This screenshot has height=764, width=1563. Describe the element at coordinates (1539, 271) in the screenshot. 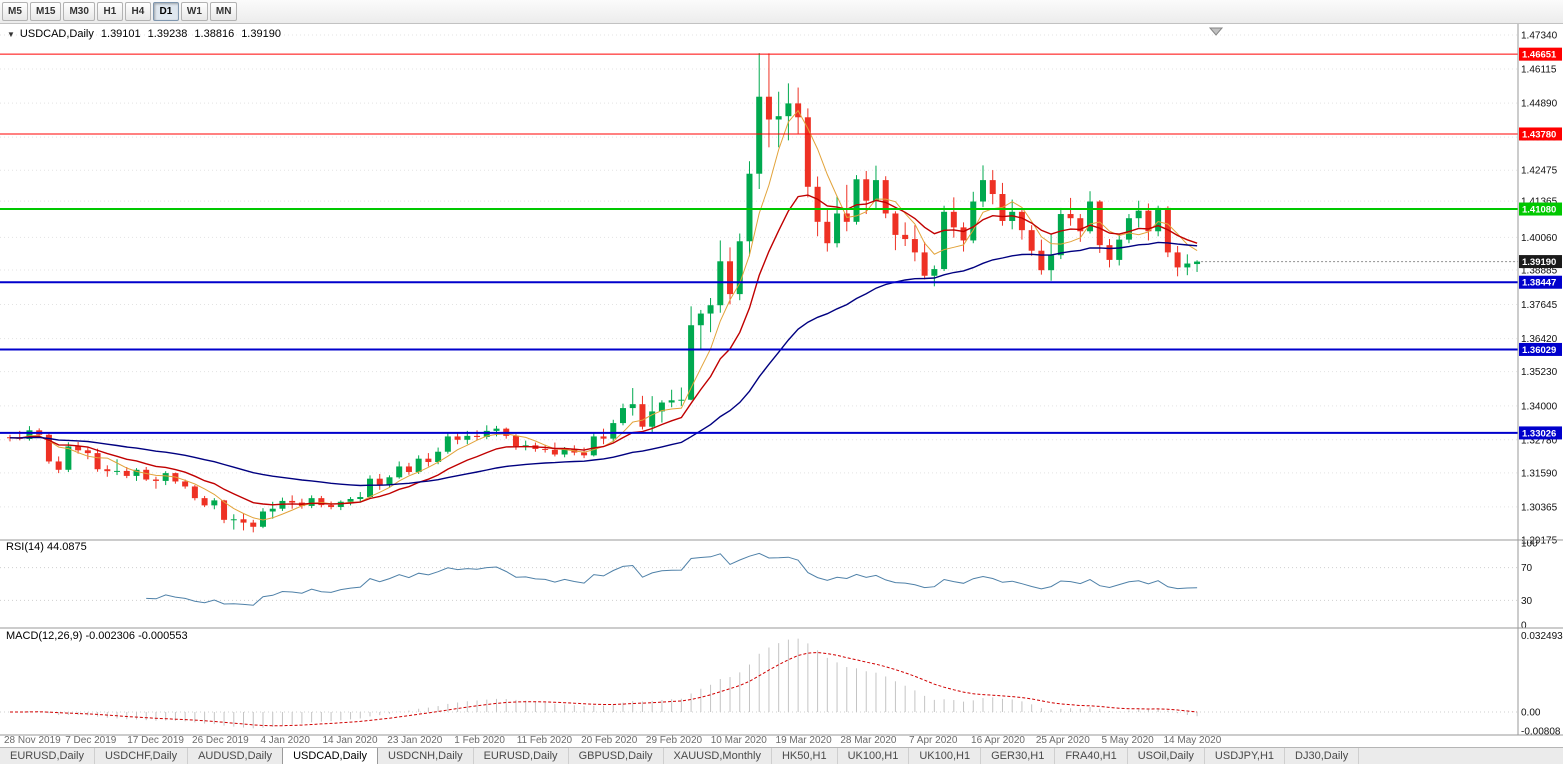

I see `svg-text: 1.38885` at that location.